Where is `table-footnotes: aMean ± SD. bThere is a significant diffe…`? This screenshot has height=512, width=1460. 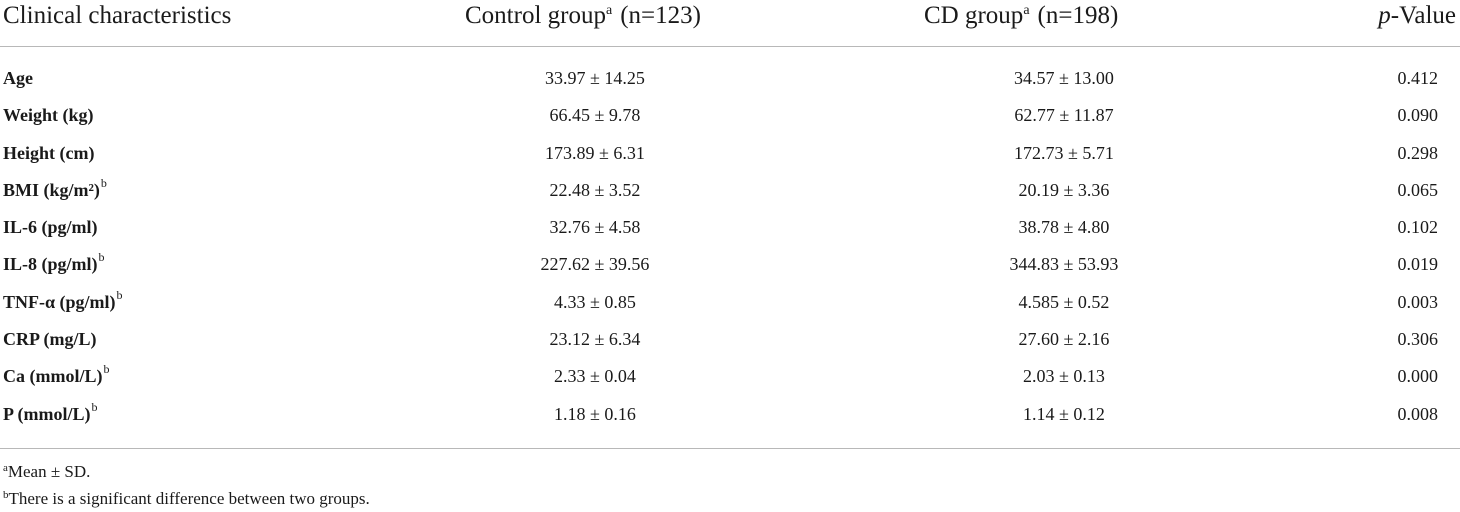 table-footnotes: aMean ± SD. bThere is a significant diffe… is located at coordinates (186, 485).